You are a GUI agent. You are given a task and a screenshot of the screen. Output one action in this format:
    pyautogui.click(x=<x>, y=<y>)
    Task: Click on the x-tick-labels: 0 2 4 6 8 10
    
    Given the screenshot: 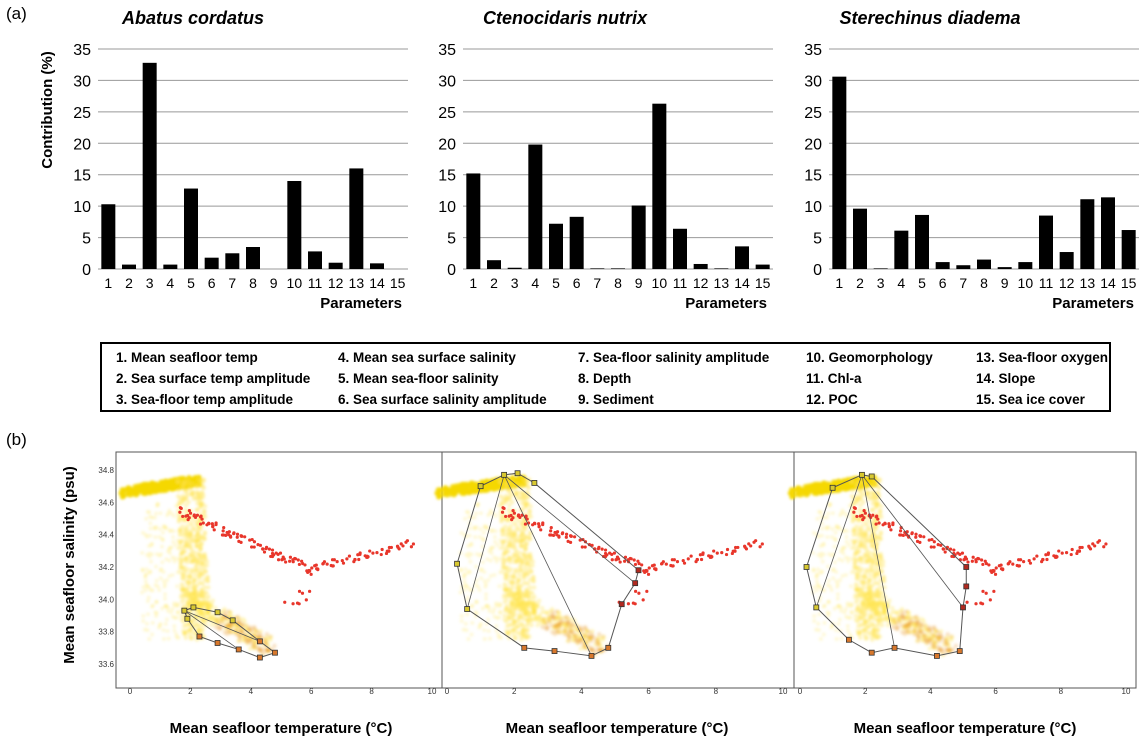 What is the action you would take?
    pyautogui.click(x=616, y=691)
    